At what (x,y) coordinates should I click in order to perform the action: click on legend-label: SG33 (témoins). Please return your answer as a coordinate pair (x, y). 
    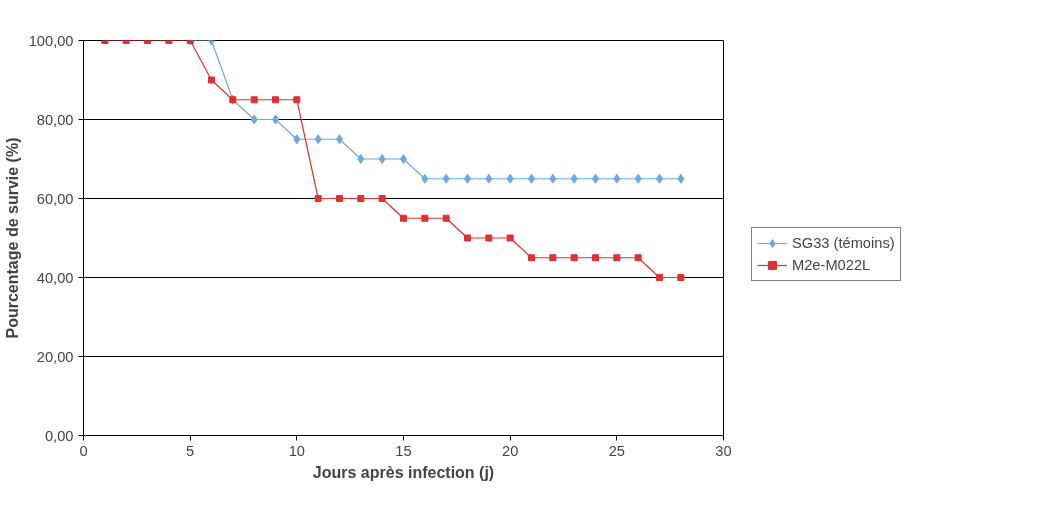
    Looking at the image, I should click on (843, 242).